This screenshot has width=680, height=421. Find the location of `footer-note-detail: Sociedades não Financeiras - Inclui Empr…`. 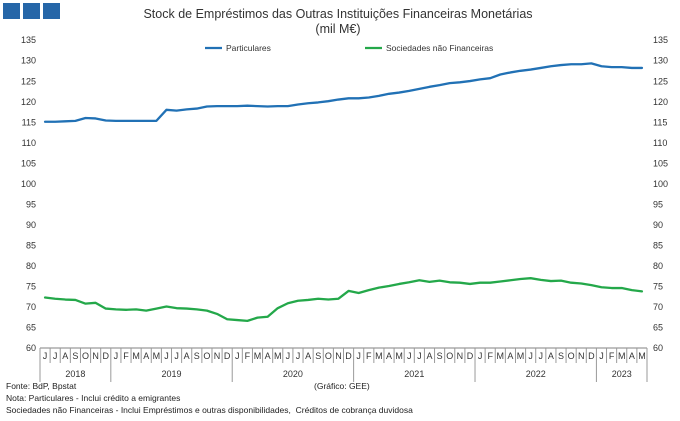

footer-note-detail: Sociedades não Financeiras - Inclui Empr… is located at coordinates (209, 410).